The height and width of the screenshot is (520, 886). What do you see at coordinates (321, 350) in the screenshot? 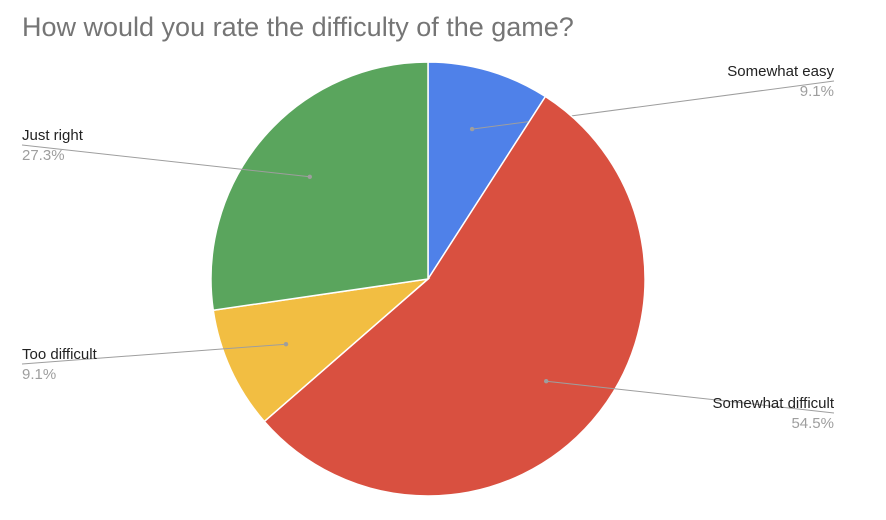
I see `pie-slice-too-difficult` at bounding box center [321, 350].